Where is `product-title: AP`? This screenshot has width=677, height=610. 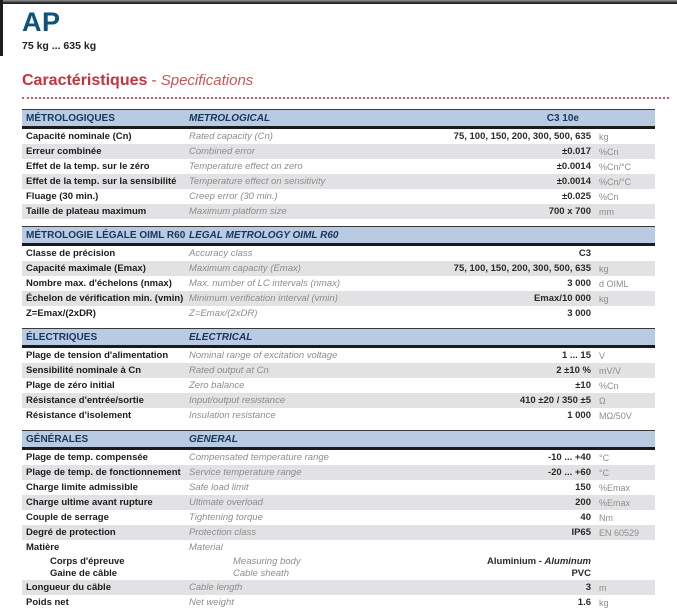 product-title: AP is located at coordinates (41, 22).